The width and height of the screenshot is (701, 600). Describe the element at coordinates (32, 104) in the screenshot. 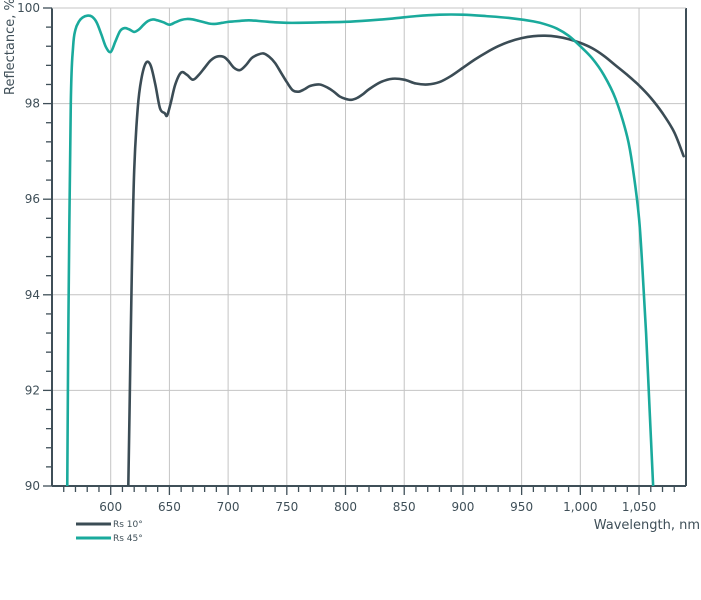

I see `y-tick-label: 98` at that location.